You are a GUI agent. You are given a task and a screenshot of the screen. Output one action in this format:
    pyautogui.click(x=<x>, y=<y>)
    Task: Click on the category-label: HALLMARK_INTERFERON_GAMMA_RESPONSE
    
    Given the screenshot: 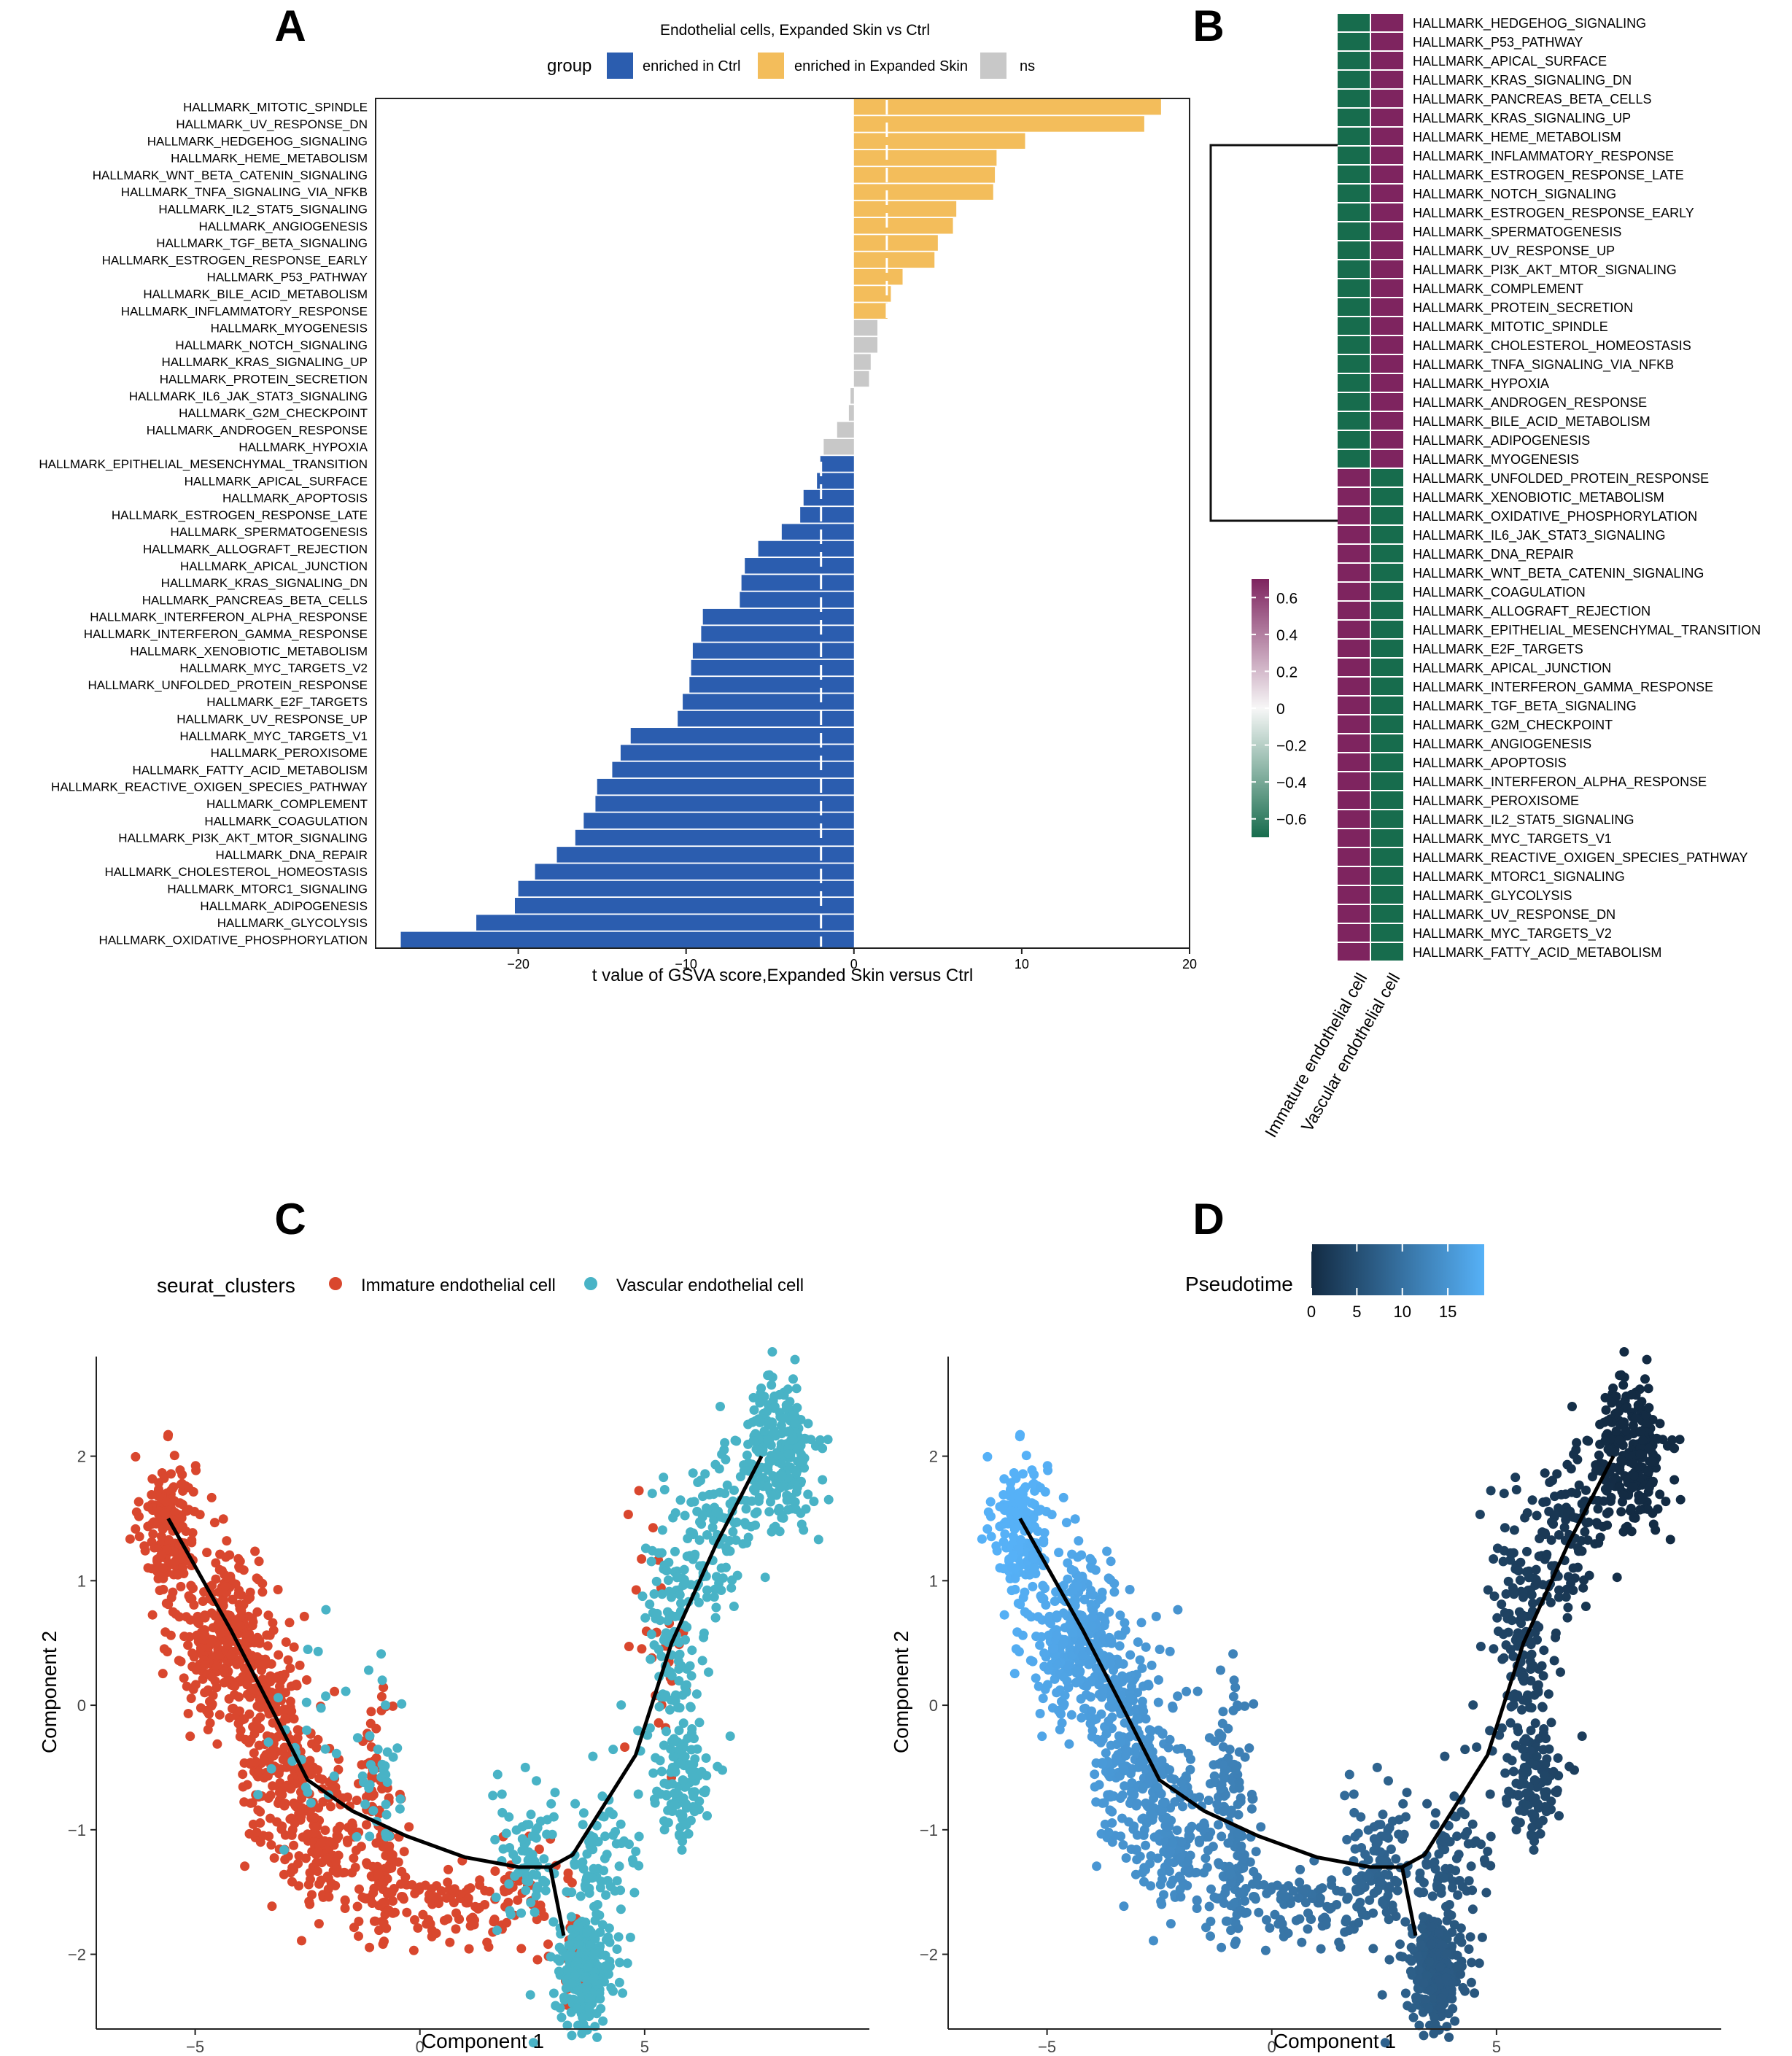 What is the action you would take?
    pyautogui.click(x=226, y=634)
    